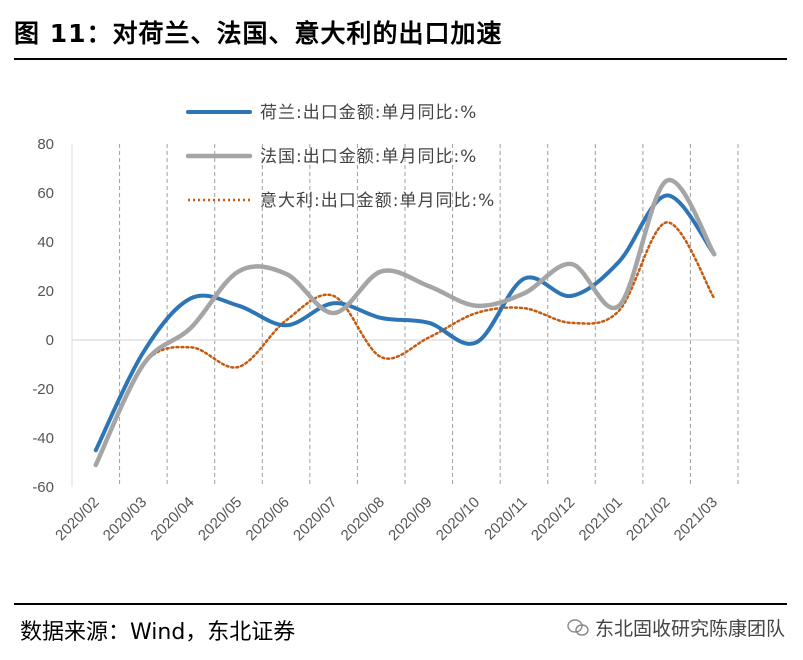 The height and width of the screenshot is (660, 803). Describe the element at coordinates (45, 242) in the screenshot. I see `y-tick-label: 40` at that location.